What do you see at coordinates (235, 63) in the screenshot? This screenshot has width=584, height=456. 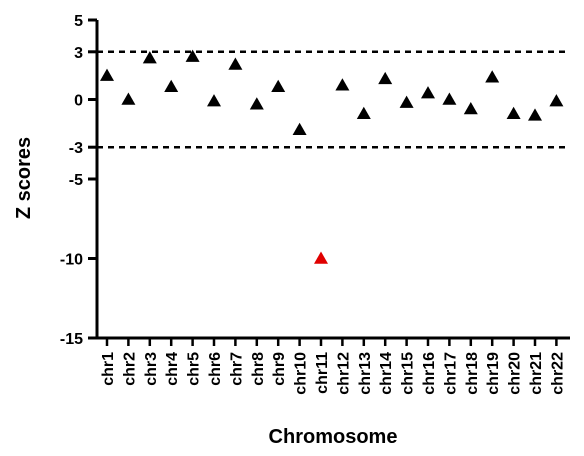 I see `data-point-chr7` at bounding box center [235, 63].